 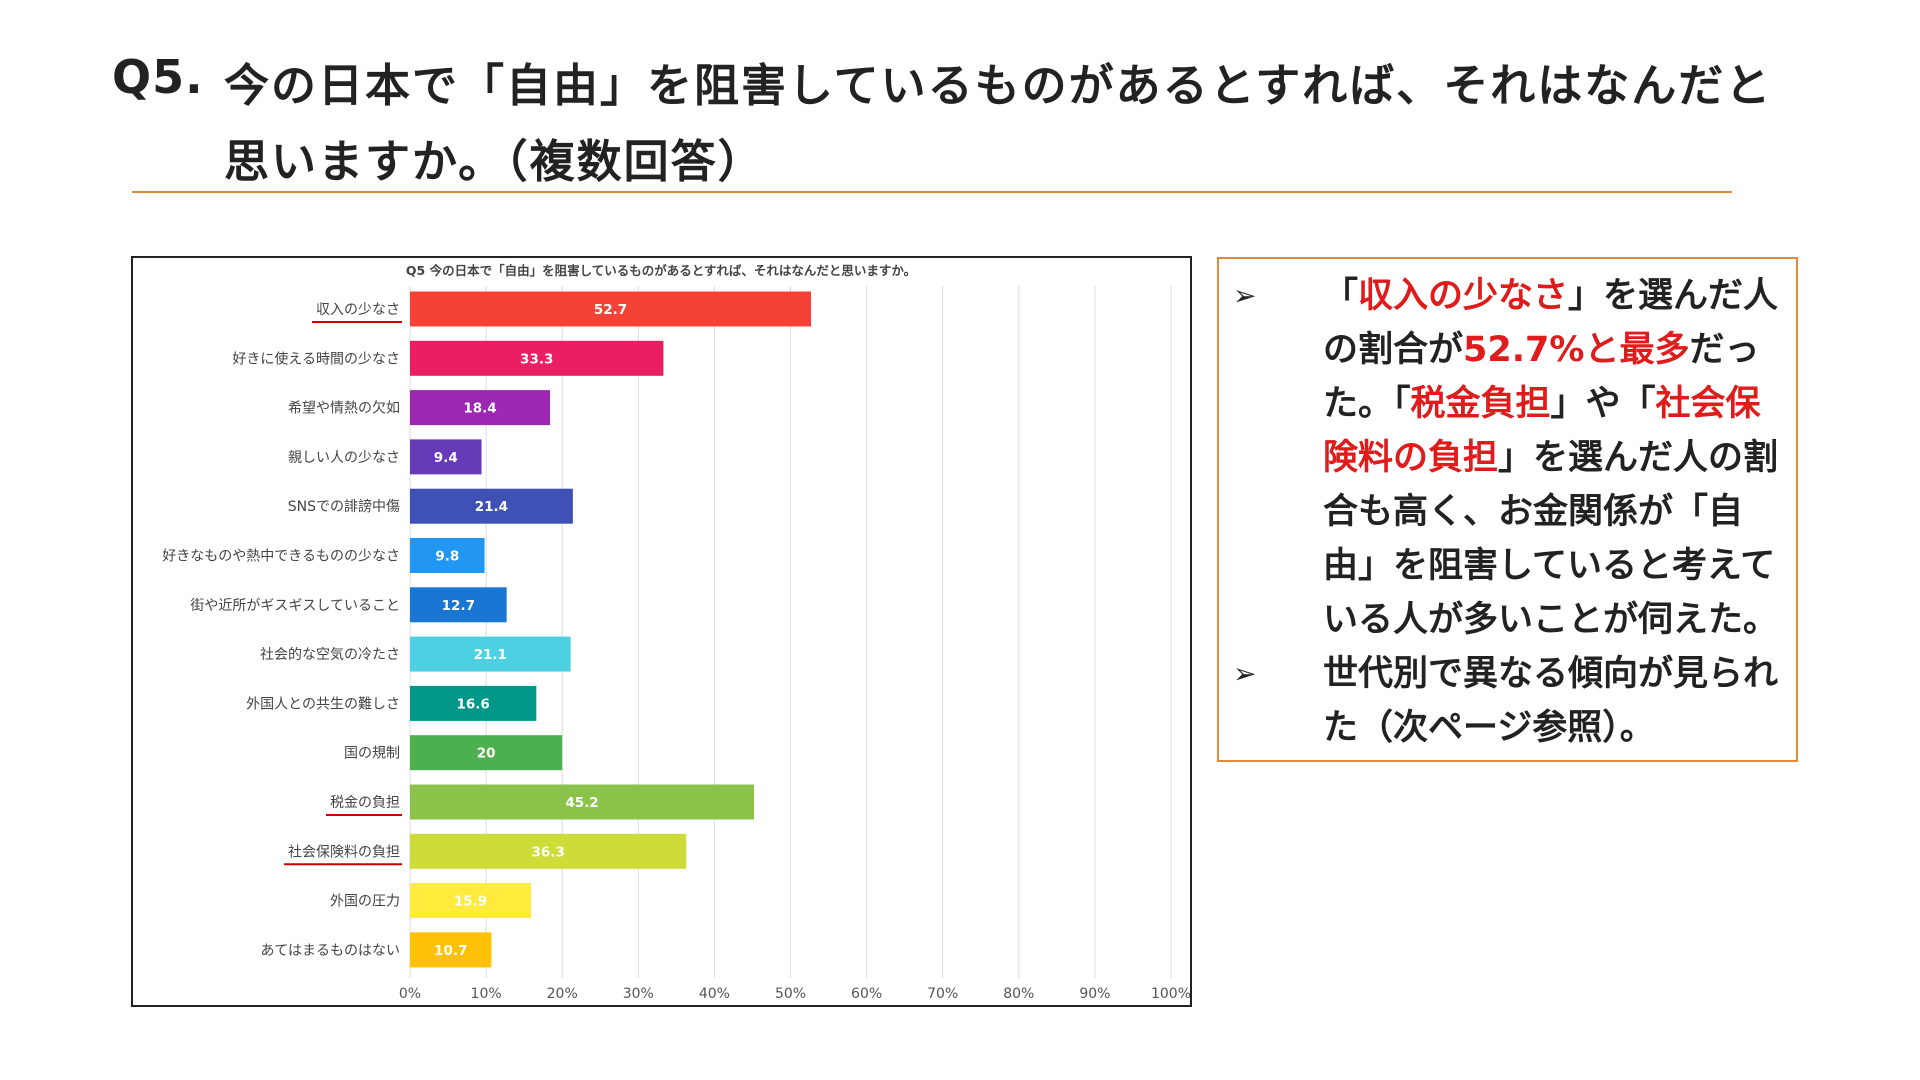 What do you see at coordinates (1463, 296) in the screenshot?
I see `note-highlight: 収入の少なさ` at bounding box center [1463, 296].